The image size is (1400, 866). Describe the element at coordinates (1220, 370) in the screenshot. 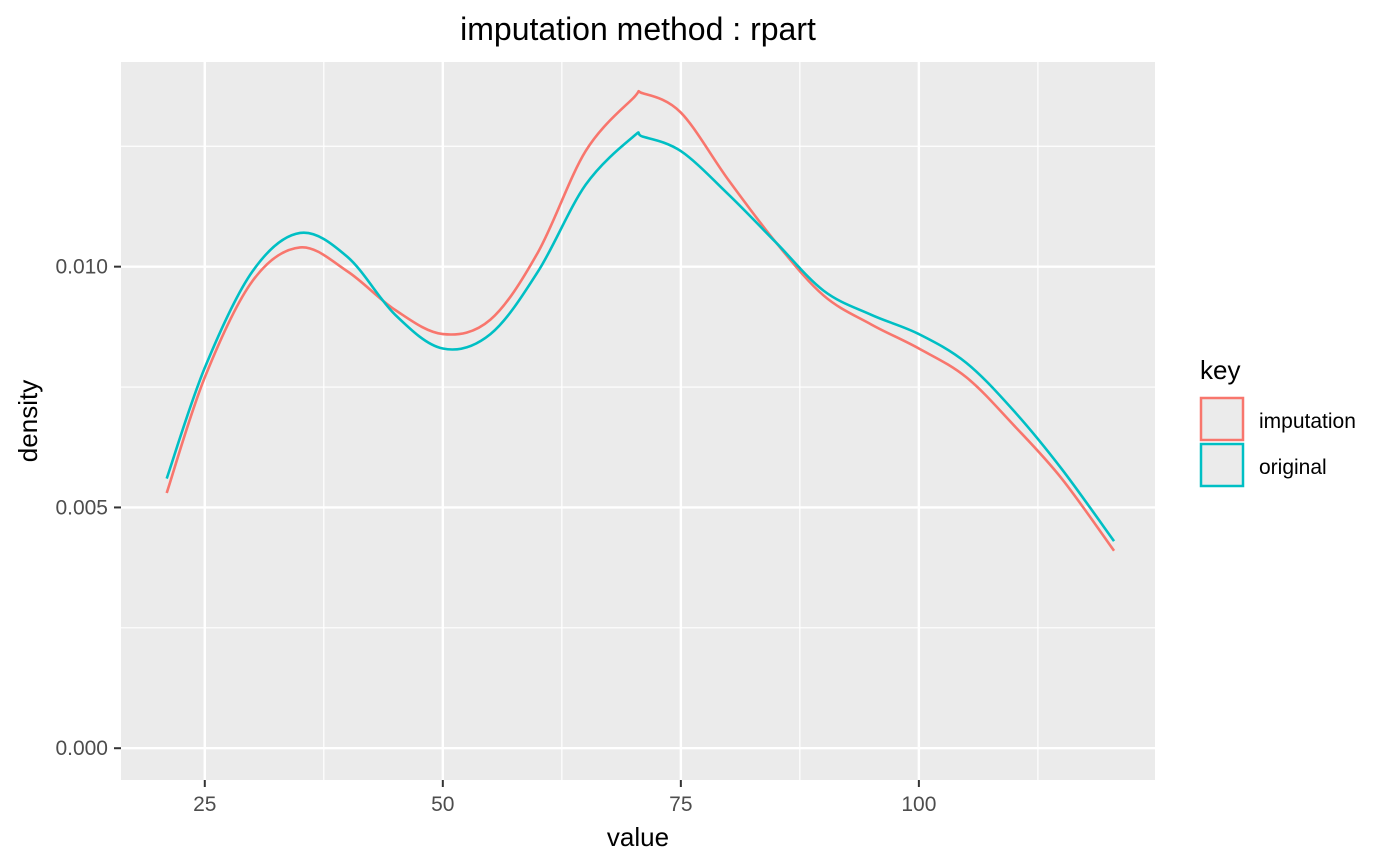

I see `legend-title: key` at that location.